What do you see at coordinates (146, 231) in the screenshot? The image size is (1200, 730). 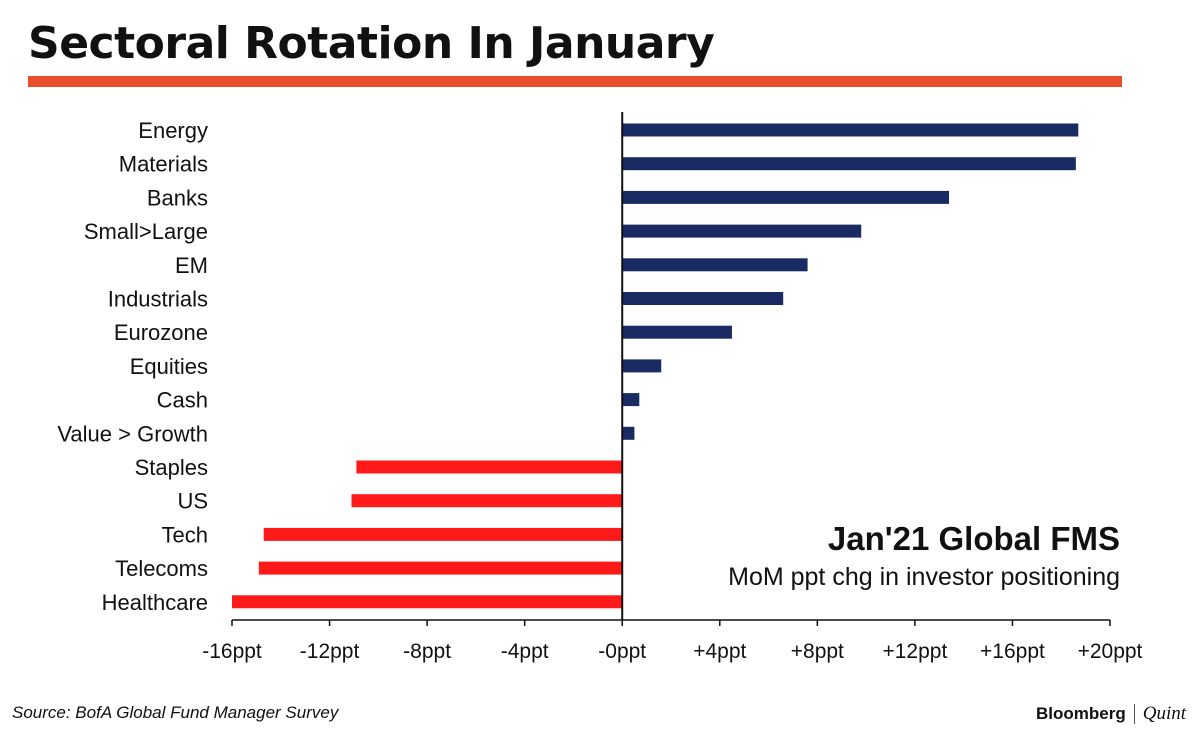 I see `category-label: Small>Large` at bounding box center [146, 231].